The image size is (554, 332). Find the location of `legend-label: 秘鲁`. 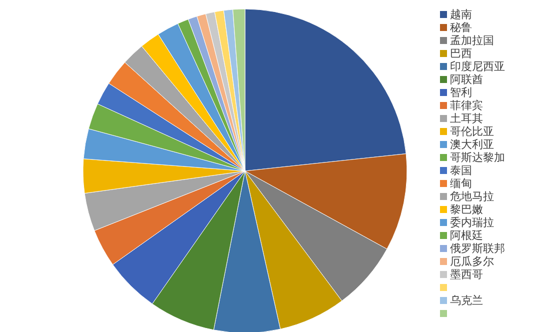

legend-label: 秘鲁 is located at coordinates (461, 27).